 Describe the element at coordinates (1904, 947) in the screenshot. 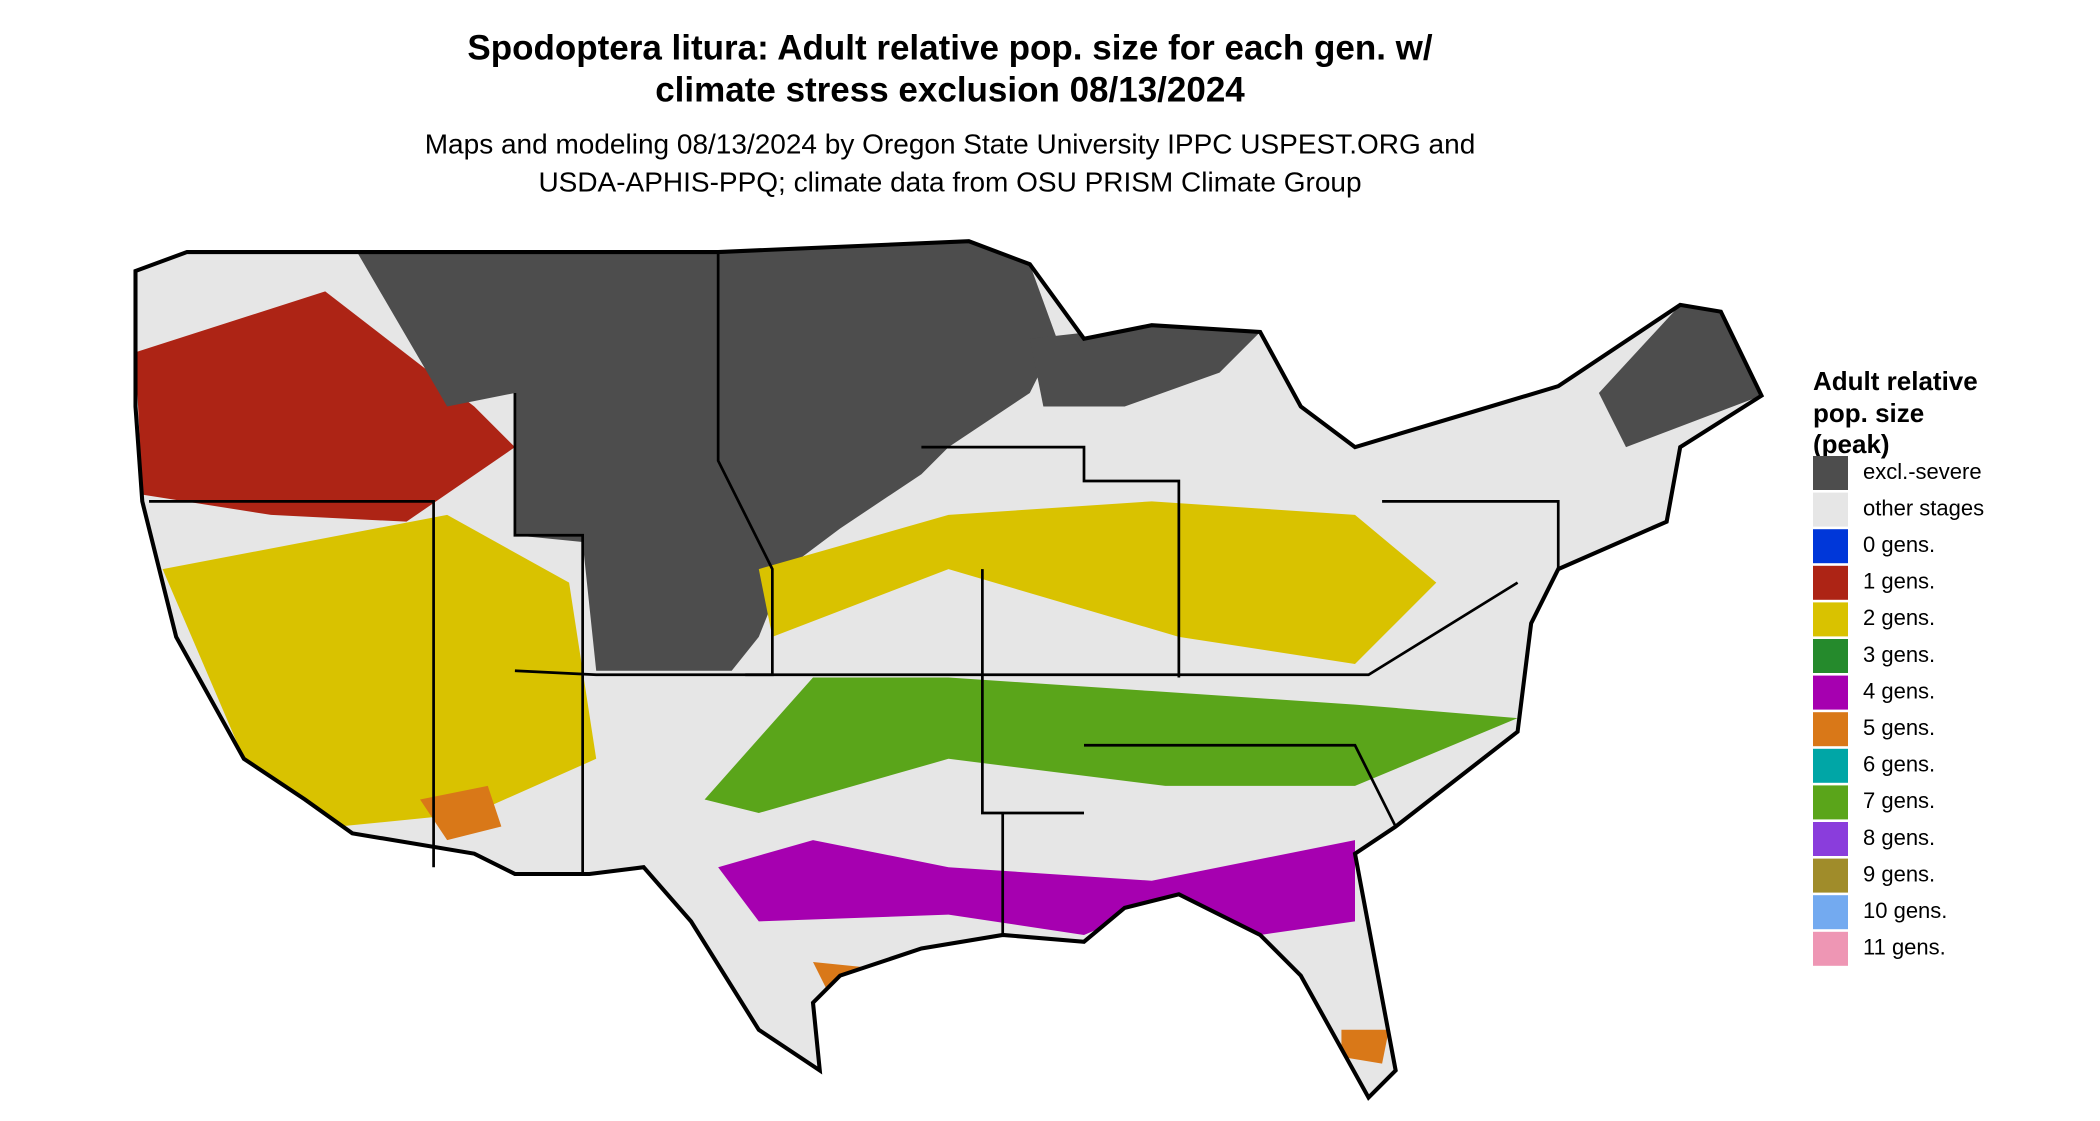

I see `legend-label: 11 gens.` at that location.